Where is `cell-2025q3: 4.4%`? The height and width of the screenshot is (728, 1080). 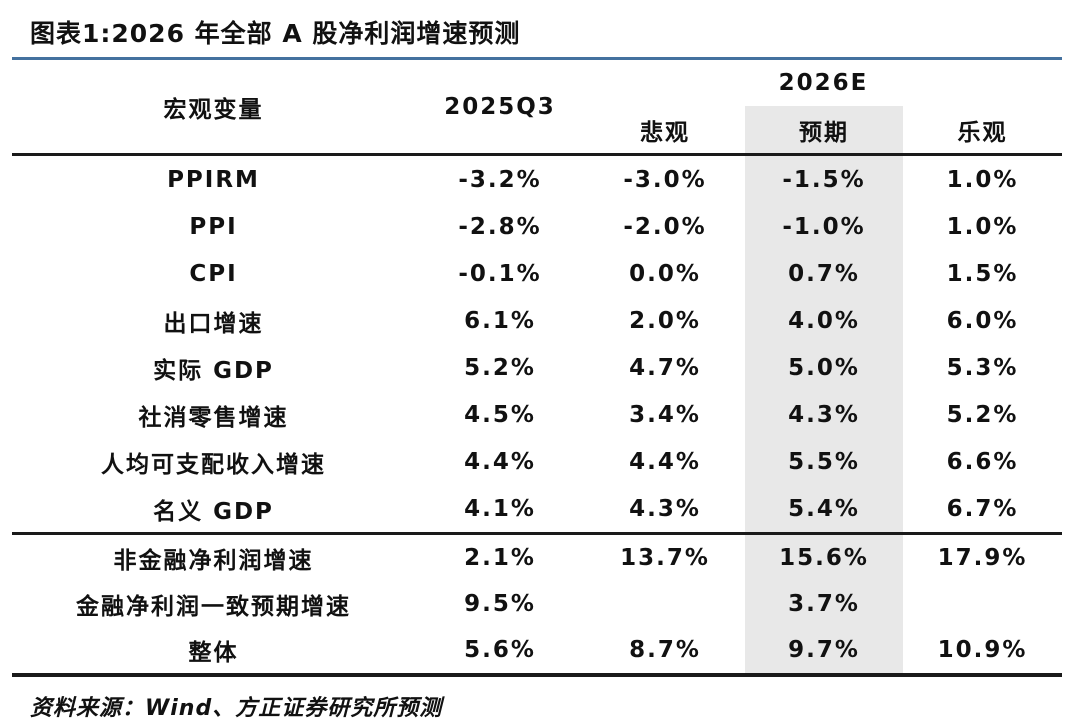 cell-2025q3: 4.4% is located at coordinates (500, 461).